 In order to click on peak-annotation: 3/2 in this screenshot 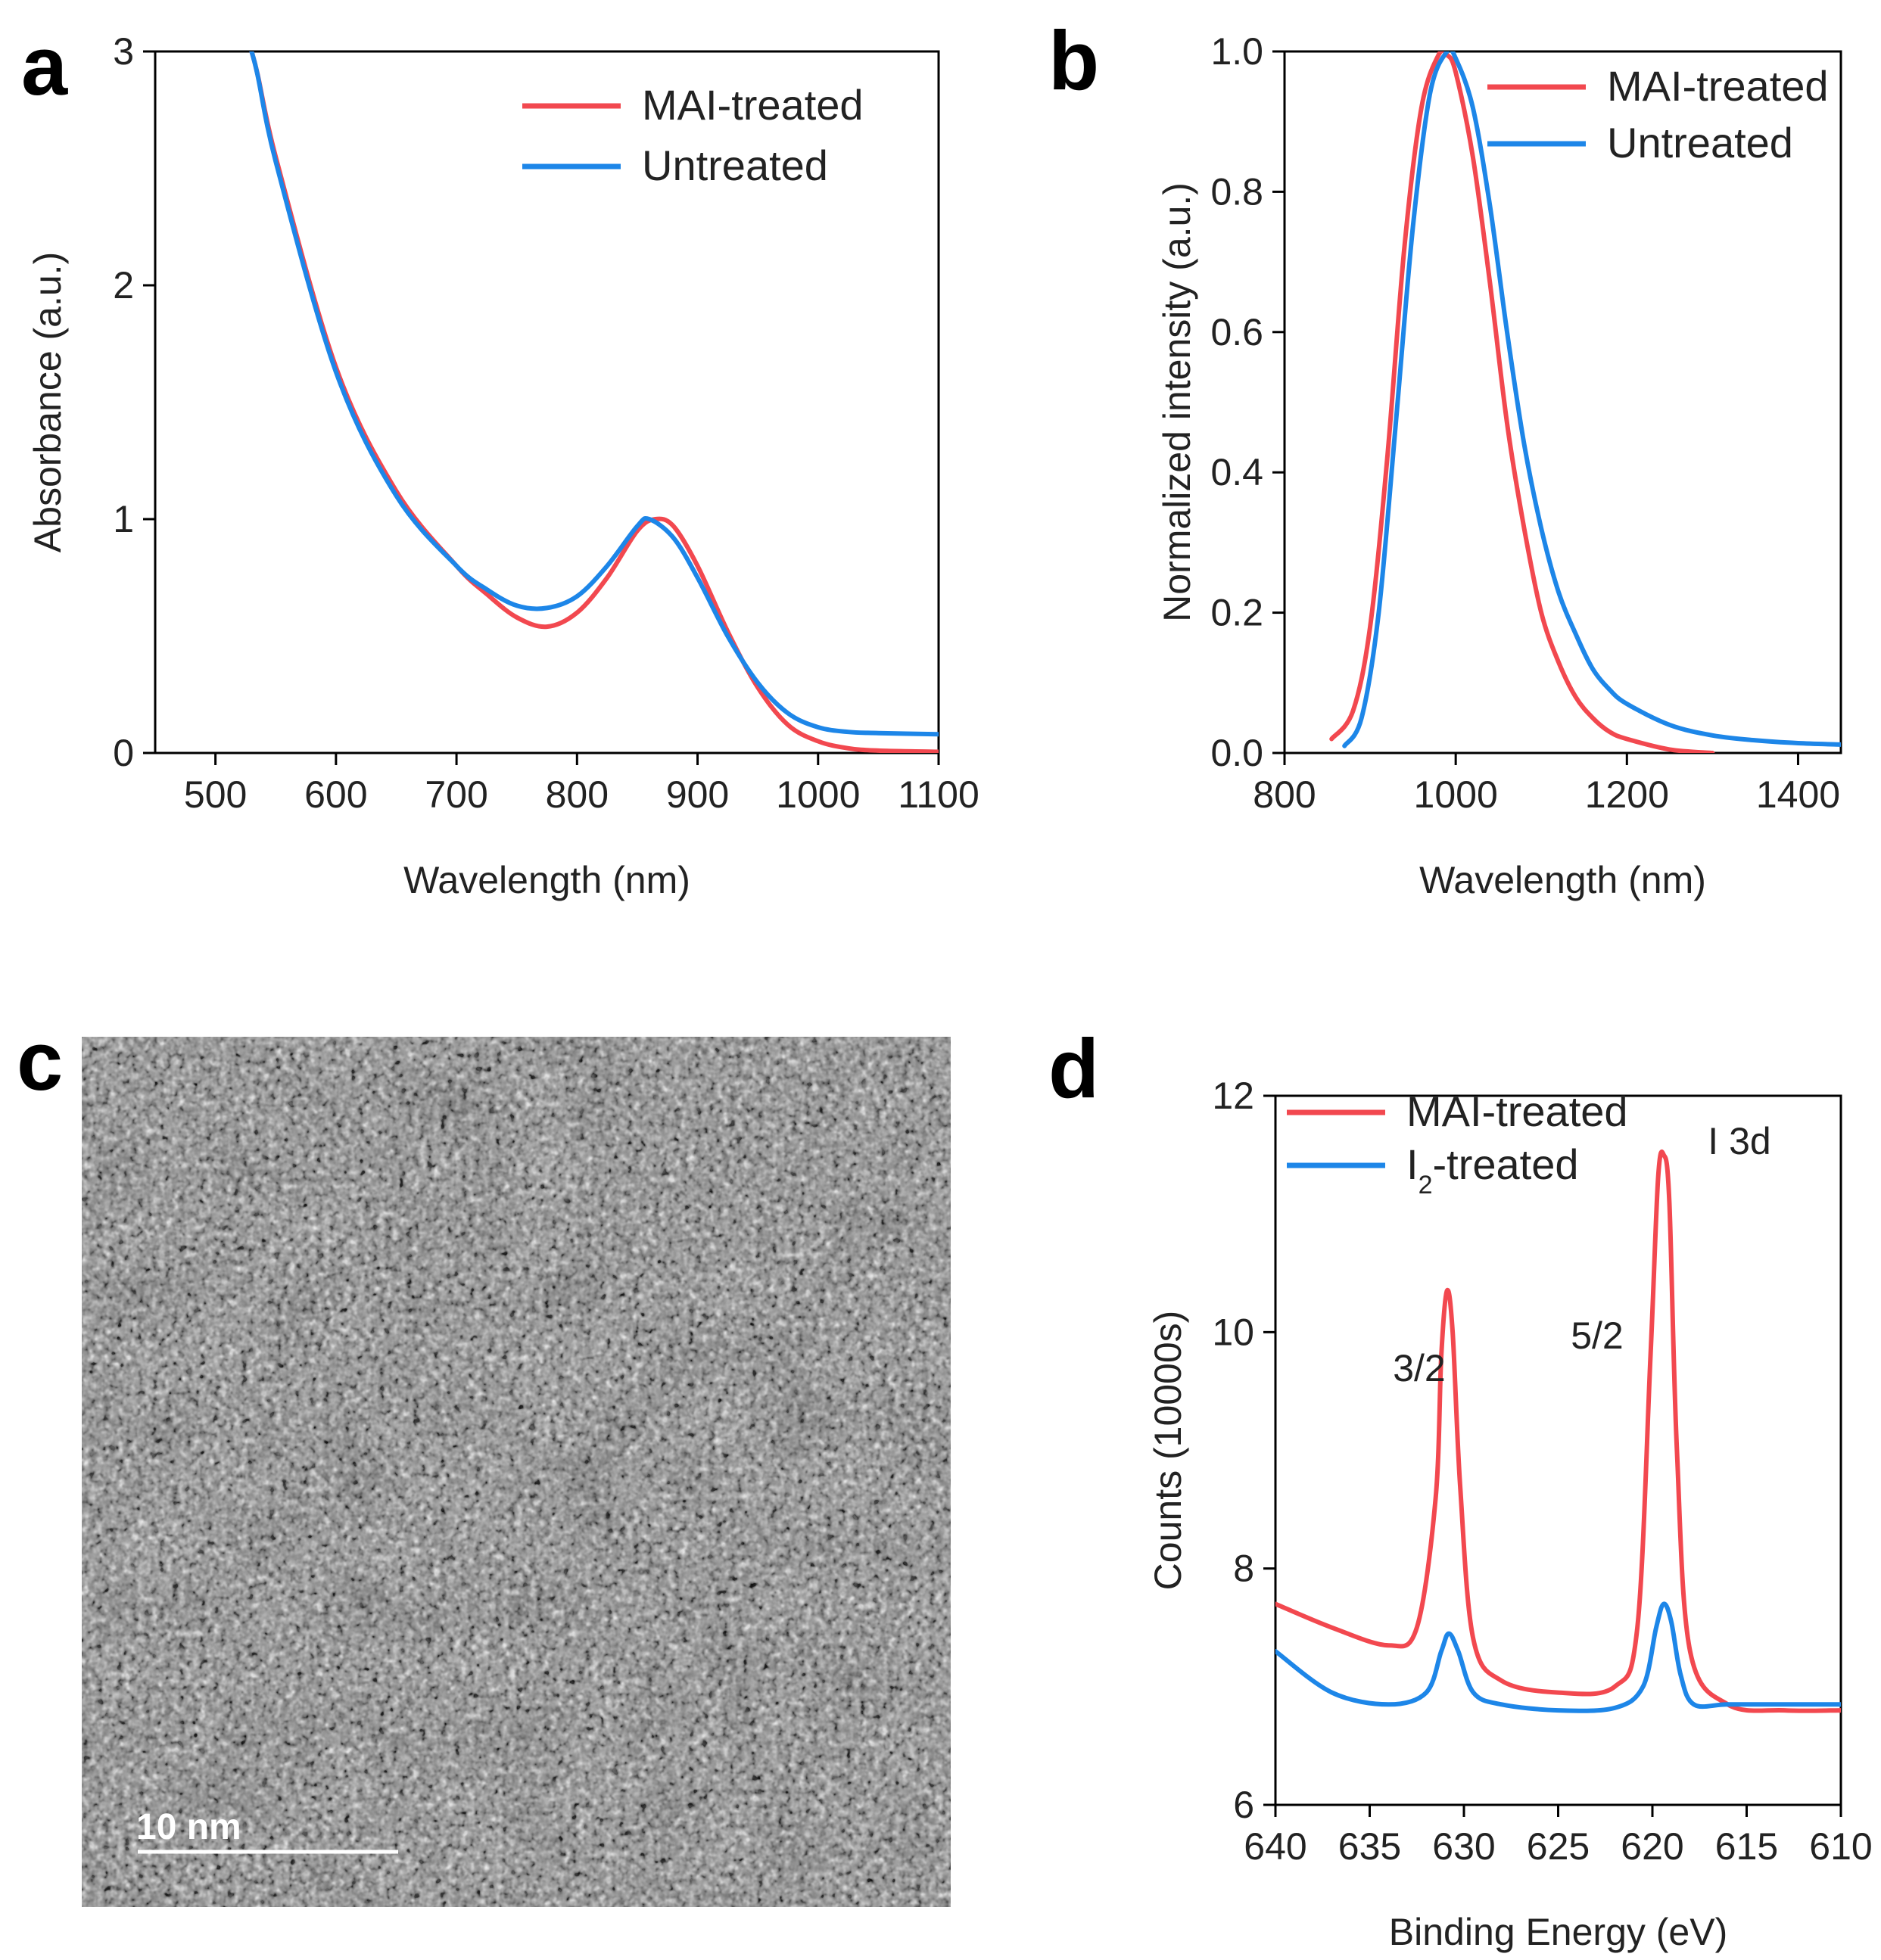, I will do `click(1419, 1368)`.